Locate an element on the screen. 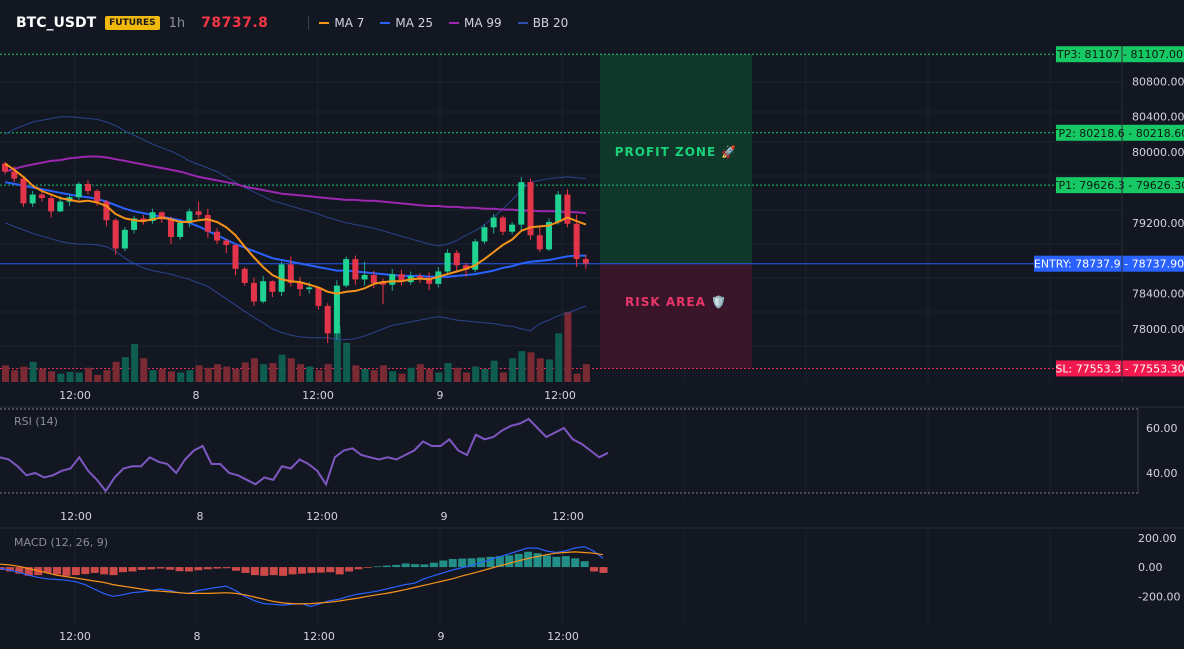 Image resolution: width=1184 pixels, height=649 pixels. macd-time-label: 12:00 is located at coordinates (319, 636).